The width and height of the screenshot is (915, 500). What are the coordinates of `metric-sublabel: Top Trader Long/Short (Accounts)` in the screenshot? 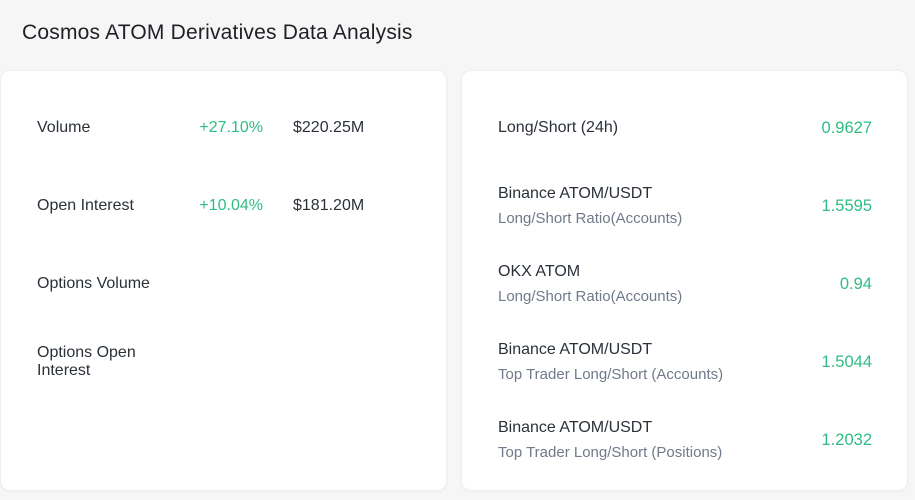 It's located at (611, 374).